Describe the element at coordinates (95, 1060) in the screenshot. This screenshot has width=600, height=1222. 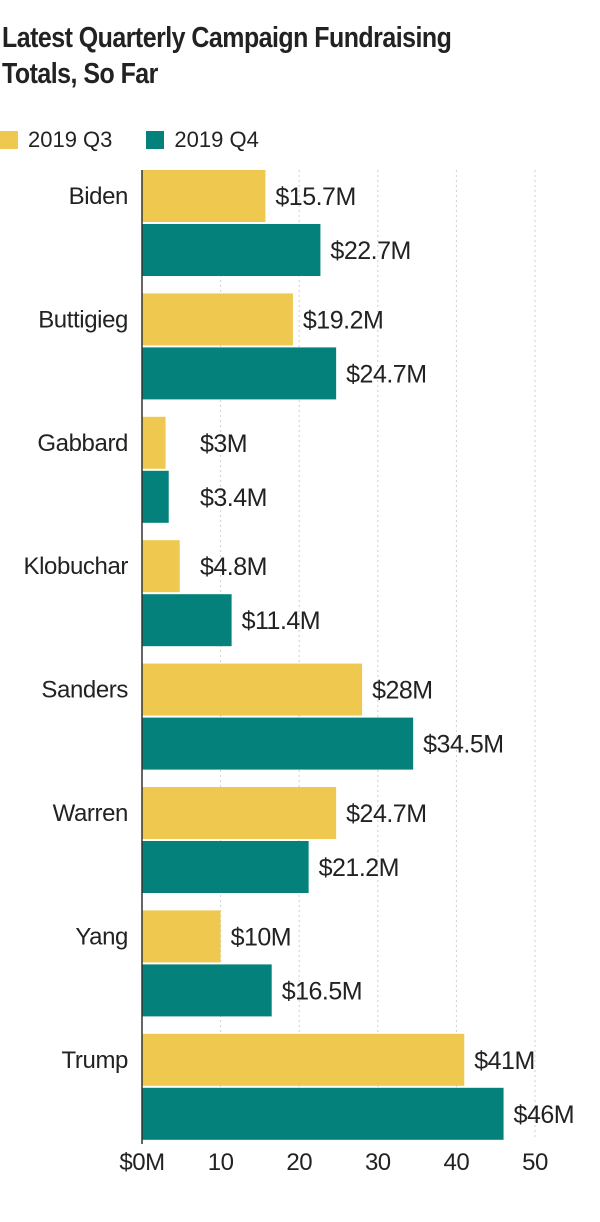
I see `category-label-trump: Trump` at that location.